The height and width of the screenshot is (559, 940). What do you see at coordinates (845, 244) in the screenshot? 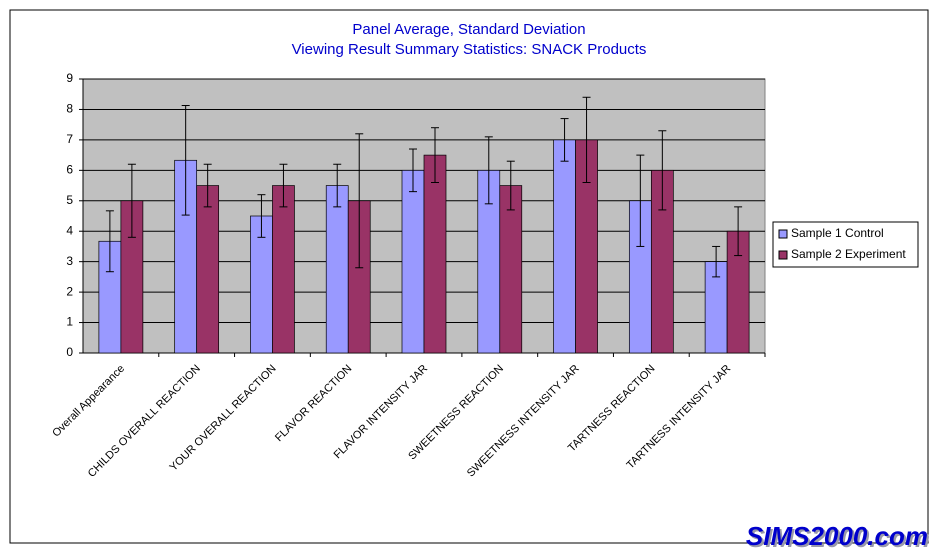
I see `legend-box` at bounding box center [845, 244].